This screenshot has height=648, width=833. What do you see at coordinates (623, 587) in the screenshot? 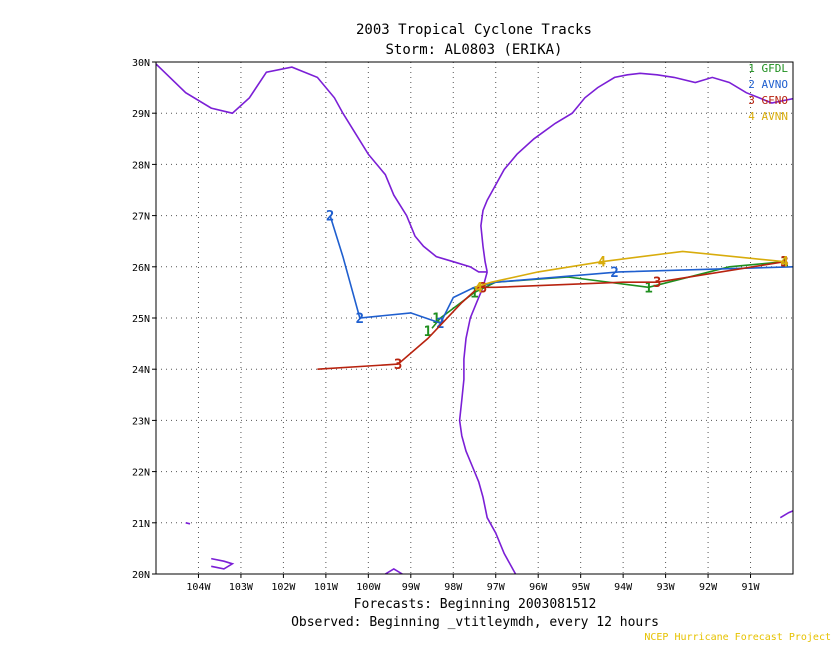
I see `x-tick-label: 94W` at bounding box center [623, 587].